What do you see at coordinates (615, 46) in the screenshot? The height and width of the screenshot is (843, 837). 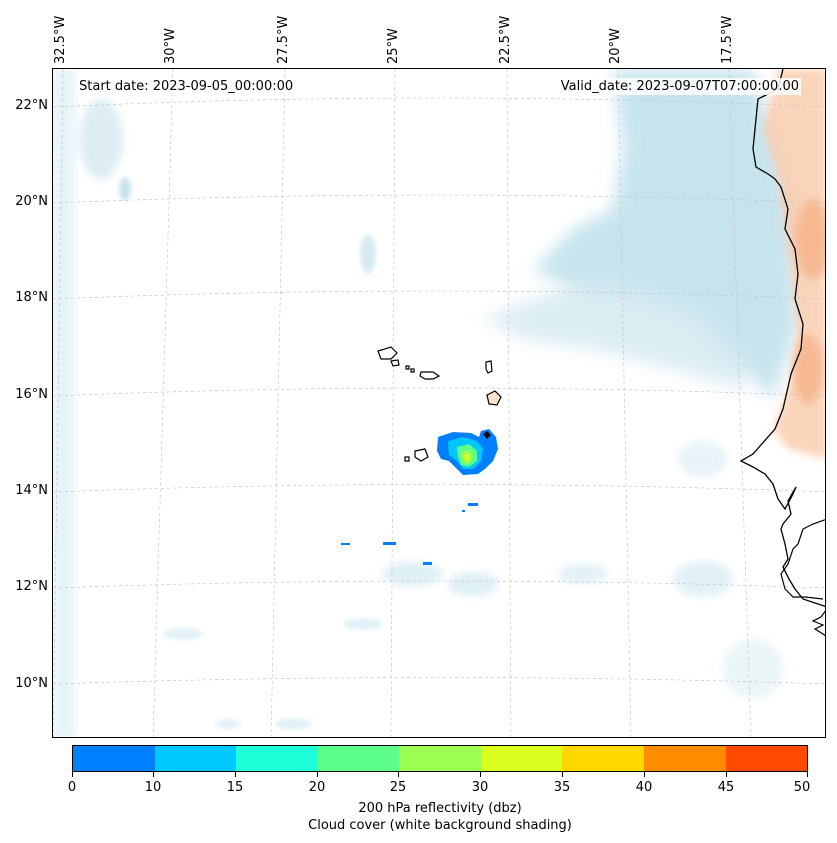 I see `lon-label-20w: 20°W` at bounding box center [615, 46].